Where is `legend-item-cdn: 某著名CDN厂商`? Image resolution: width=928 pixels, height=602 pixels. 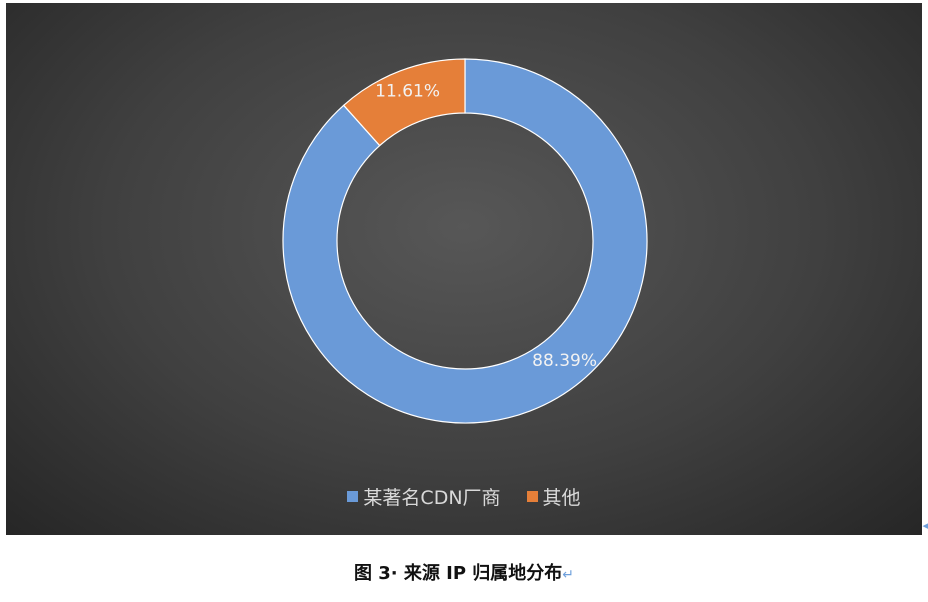 legend-item-cdn: 某著名CDN厂商 is located at coordinates (424, 496).